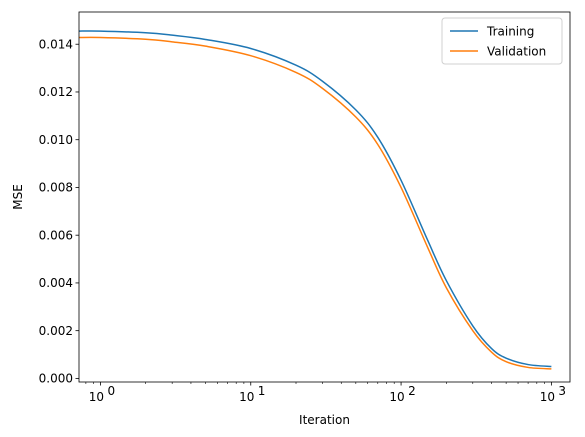 The height and width of the screenshot is (437, 585). Describe the element at coordinates (324, 420) in the screenshot. I see `x-axis-label: Iteration` at that location.